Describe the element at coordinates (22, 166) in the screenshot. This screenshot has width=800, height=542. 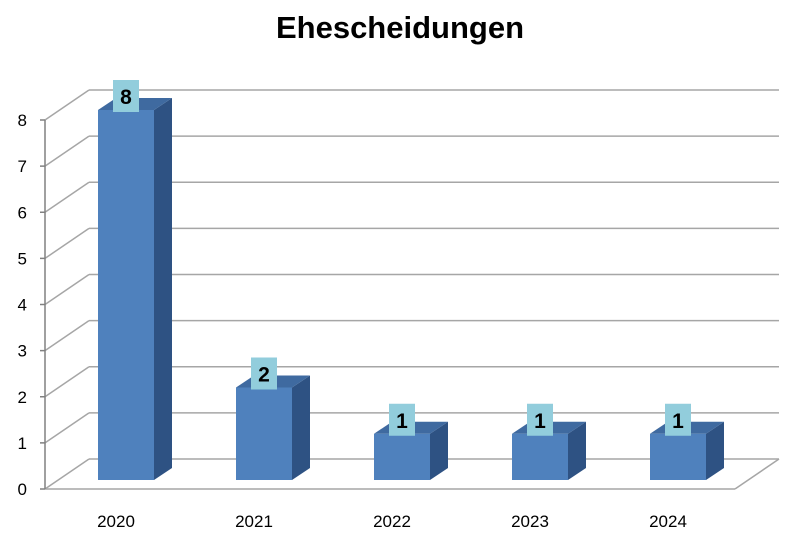
I see `y-tick-label: 7` at that location.